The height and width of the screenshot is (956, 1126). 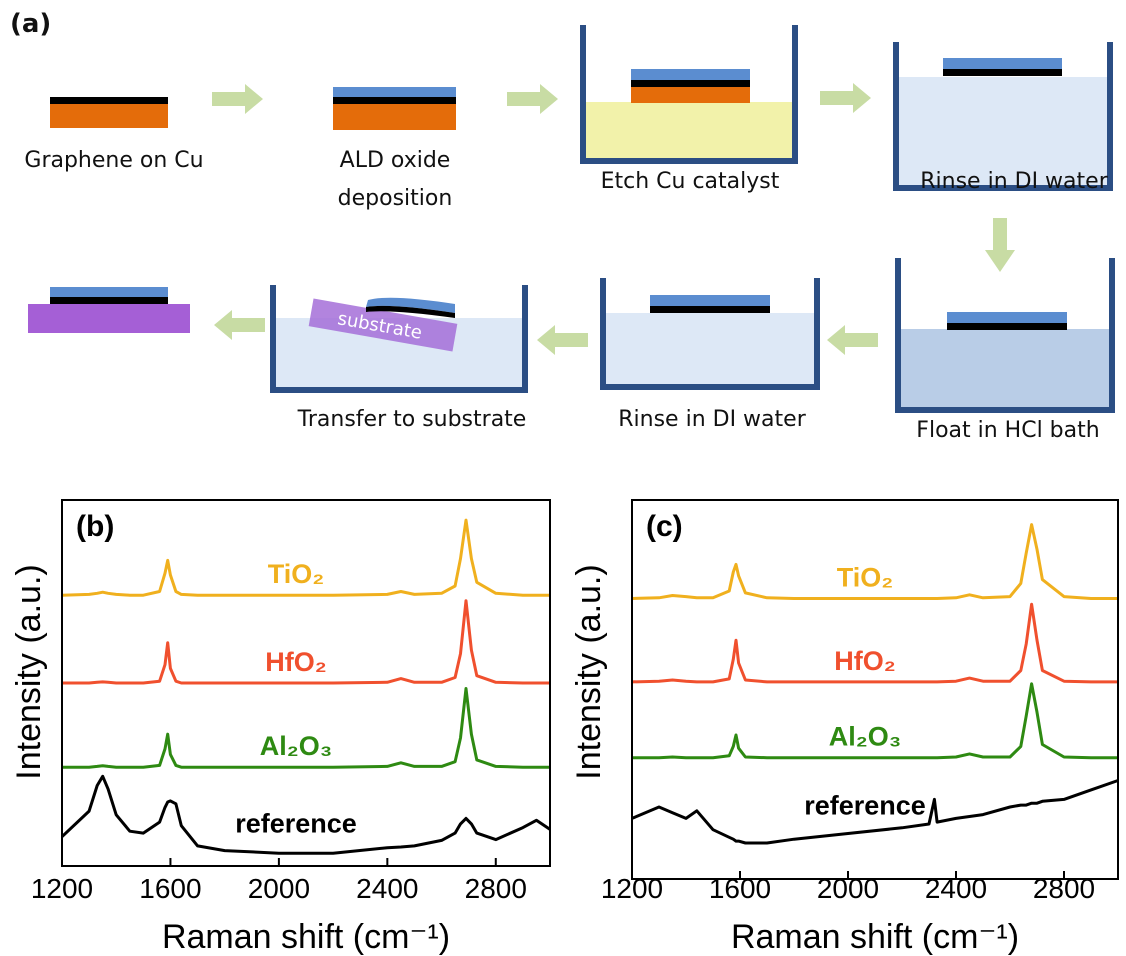 I want to click on step-label: deposition, so click(x=395, y=198).